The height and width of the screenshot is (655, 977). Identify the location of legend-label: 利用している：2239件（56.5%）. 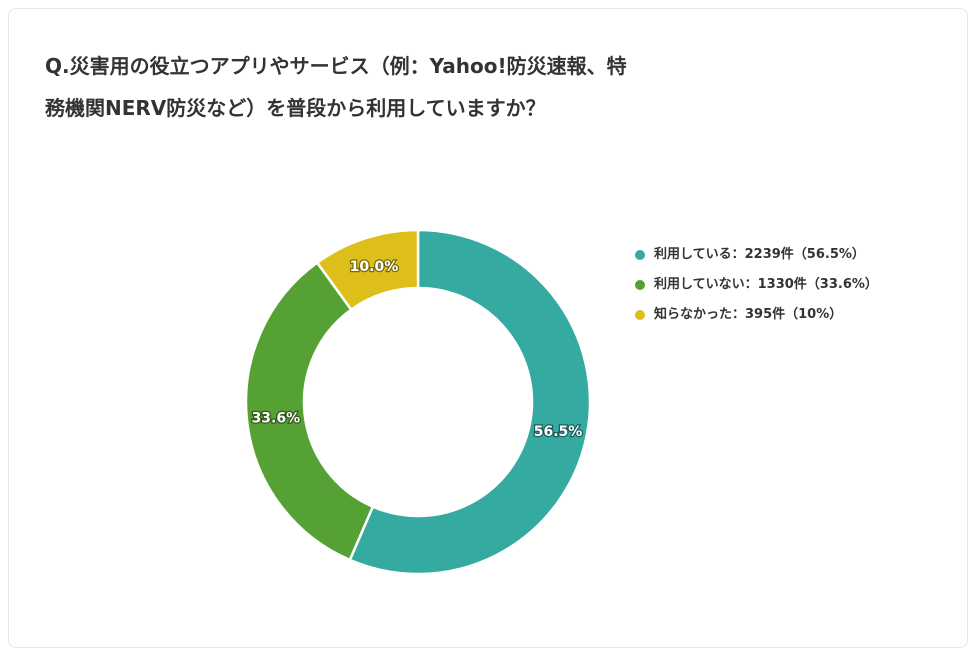
(759, 254).